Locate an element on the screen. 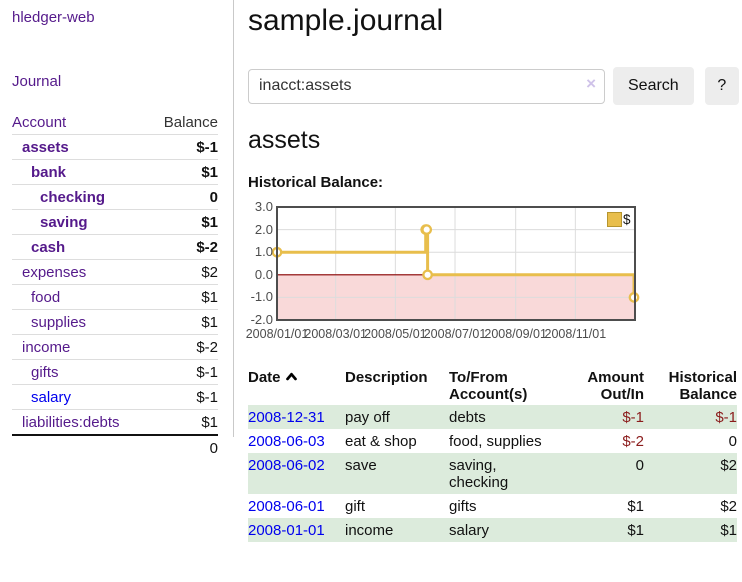 Image resolution: width=742 pixels, height=582 pixels. transaction-accounts: debts is located at coordinates (467, 417).